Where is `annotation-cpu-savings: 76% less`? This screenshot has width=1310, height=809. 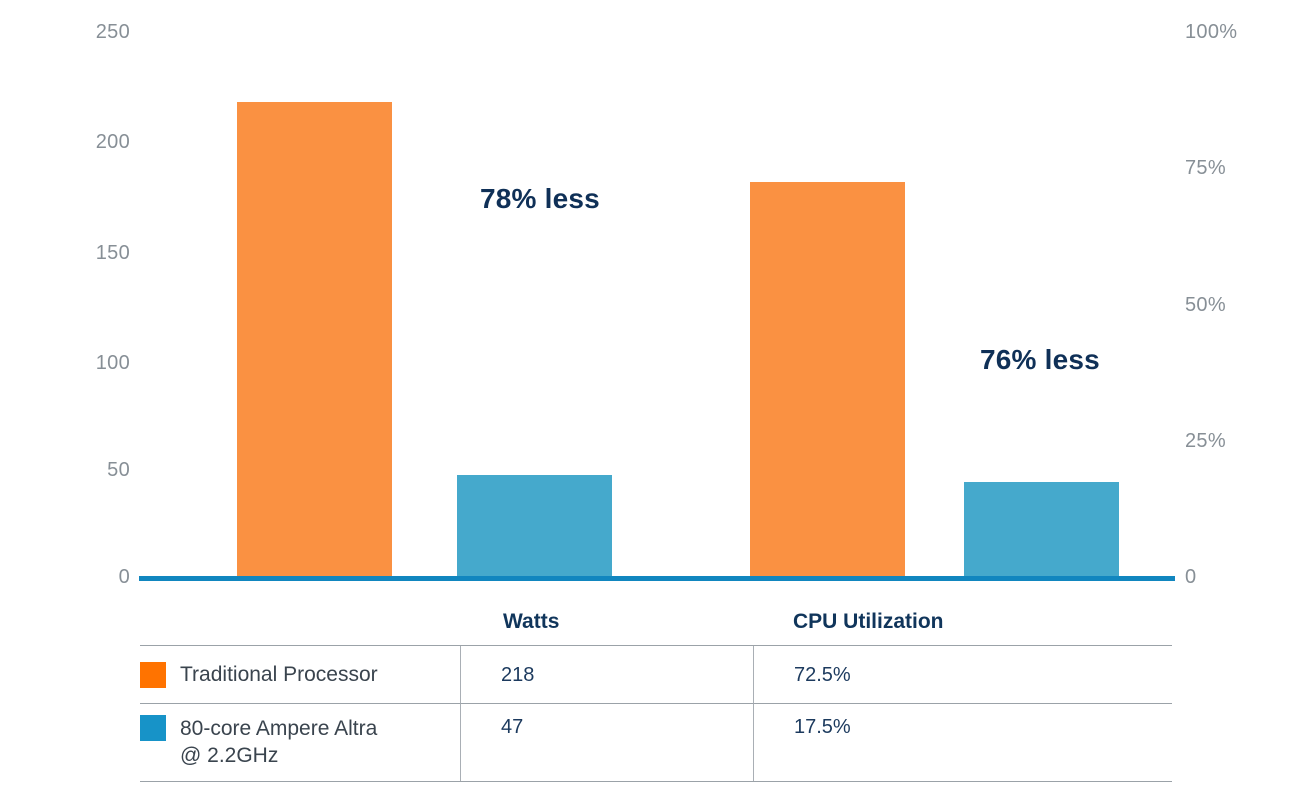
annotation-cpu-savings: 76% less is located at coordinates (1040, 359).